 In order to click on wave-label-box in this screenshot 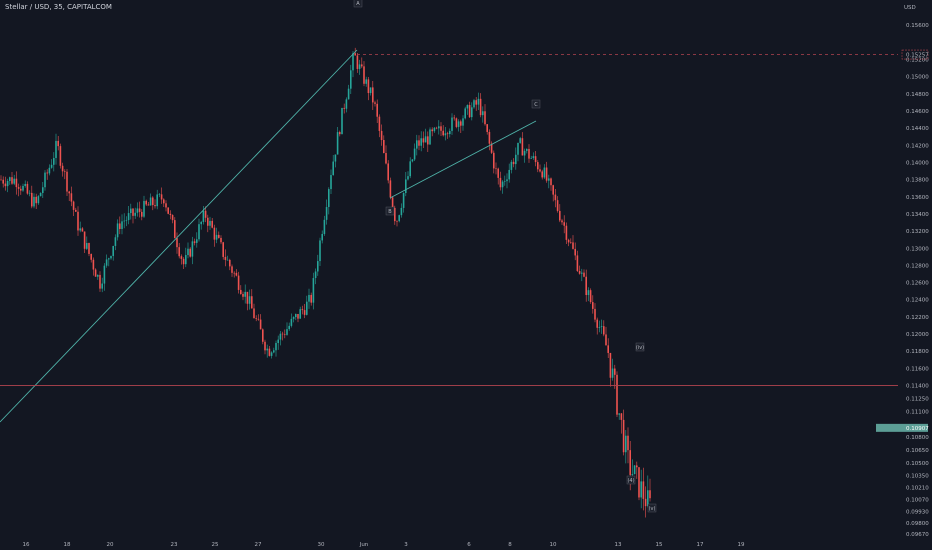, I will do `click(640, 347)`.